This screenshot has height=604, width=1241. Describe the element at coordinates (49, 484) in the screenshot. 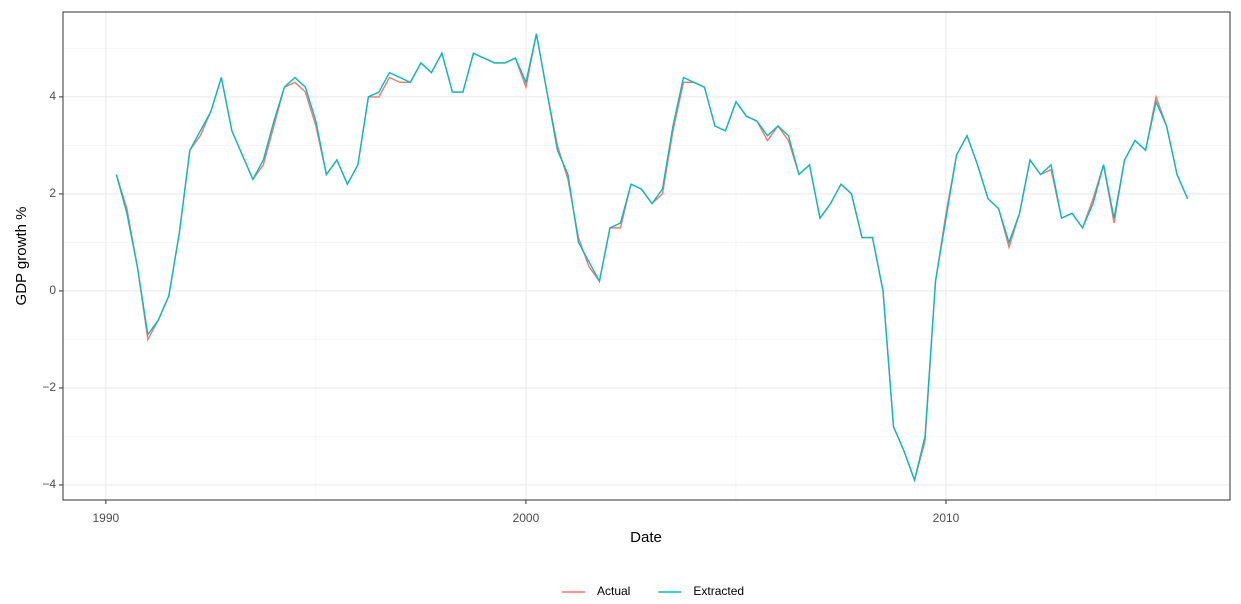

I see `y-tick-label: −4` at that location.